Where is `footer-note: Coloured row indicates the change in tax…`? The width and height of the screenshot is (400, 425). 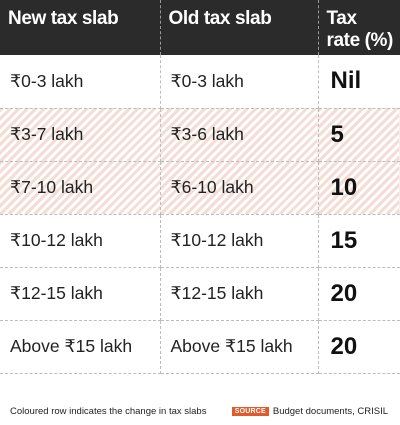 footer-note: Coloured row indicates the change in tax… is located at coordinates (108, 411).